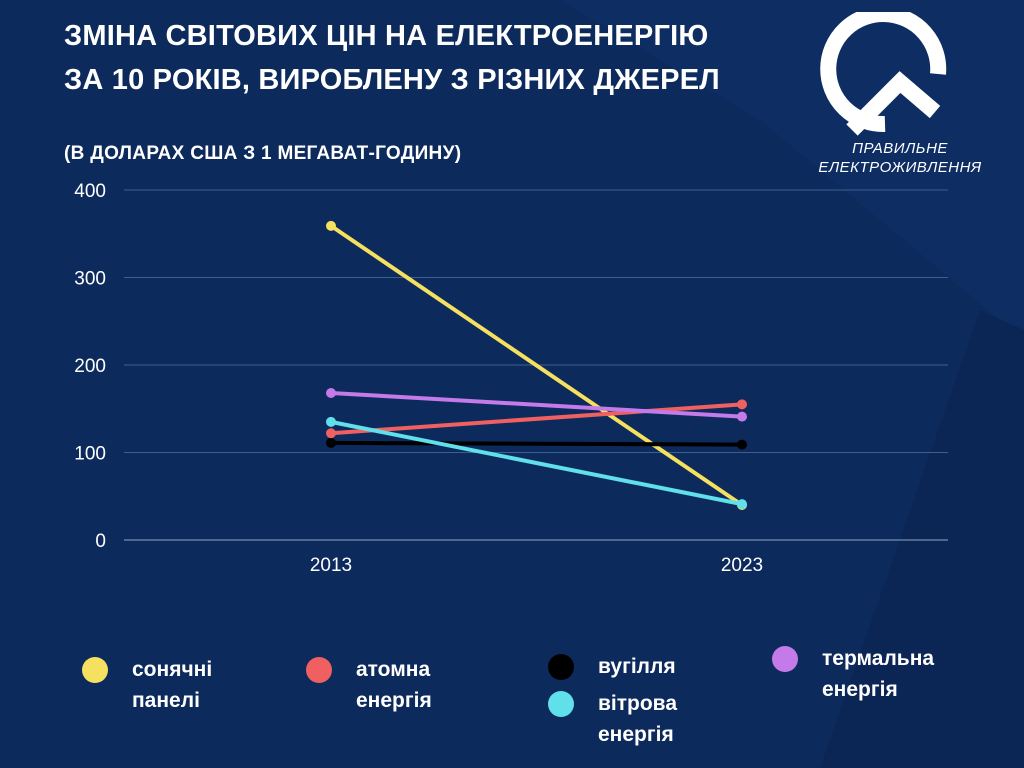 Image resolution: width=1024 pixels, height=768 pixels. What do you see at coordinates (878, 674) in the screenshot?
I see `legend-label: термальна енергія` at bounding box center [878, 674].